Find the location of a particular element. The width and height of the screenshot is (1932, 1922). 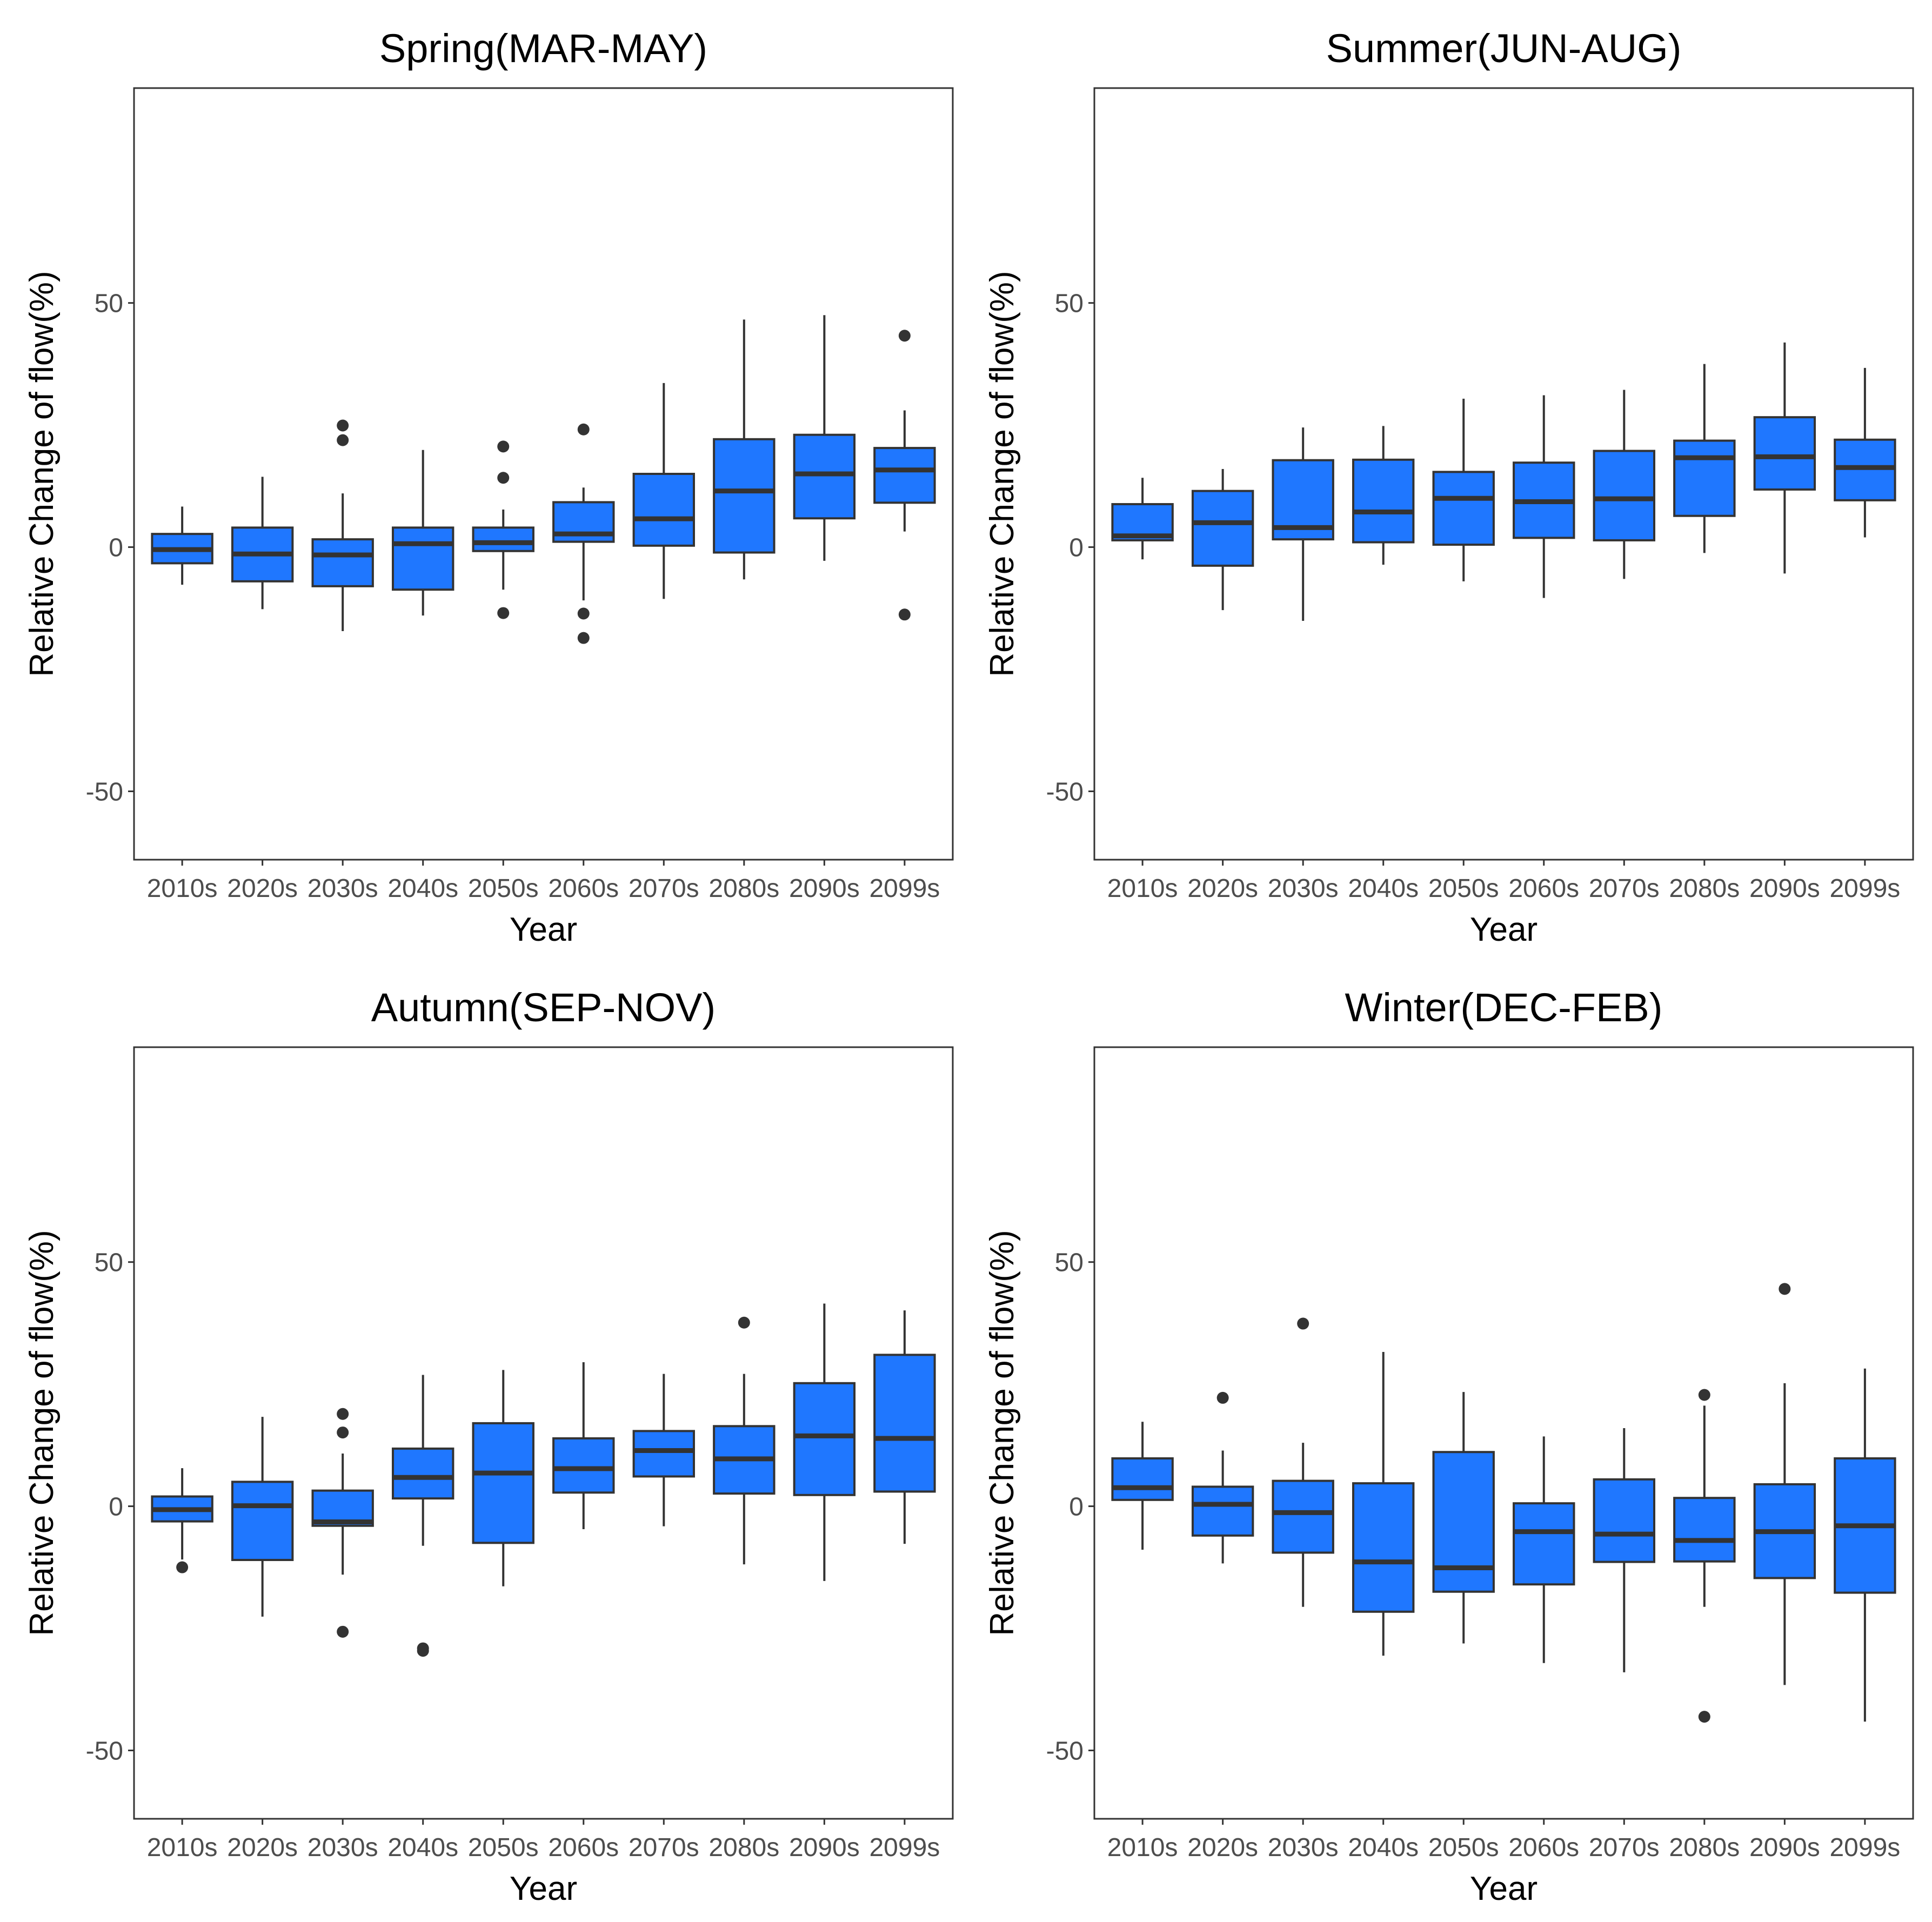

box-2070s is located at coordinates (663, 491).